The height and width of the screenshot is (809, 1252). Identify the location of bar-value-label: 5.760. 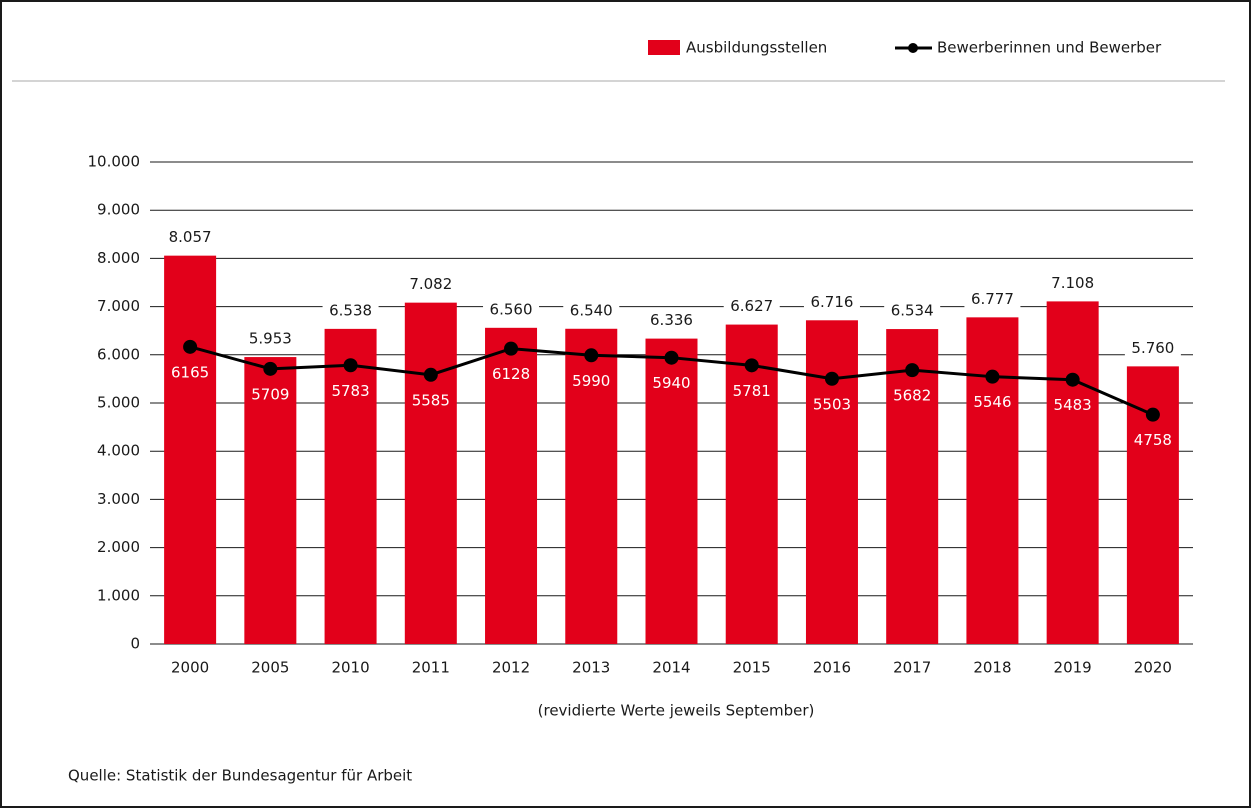
(1152, 348).